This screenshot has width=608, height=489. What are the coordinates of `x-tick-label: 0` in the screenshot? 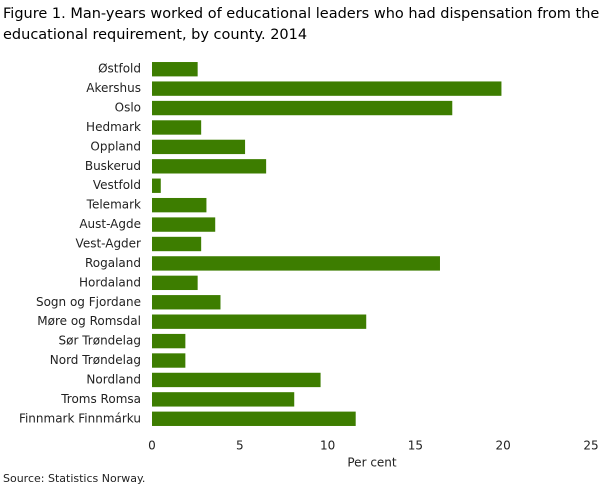 It's located at (152, 446).